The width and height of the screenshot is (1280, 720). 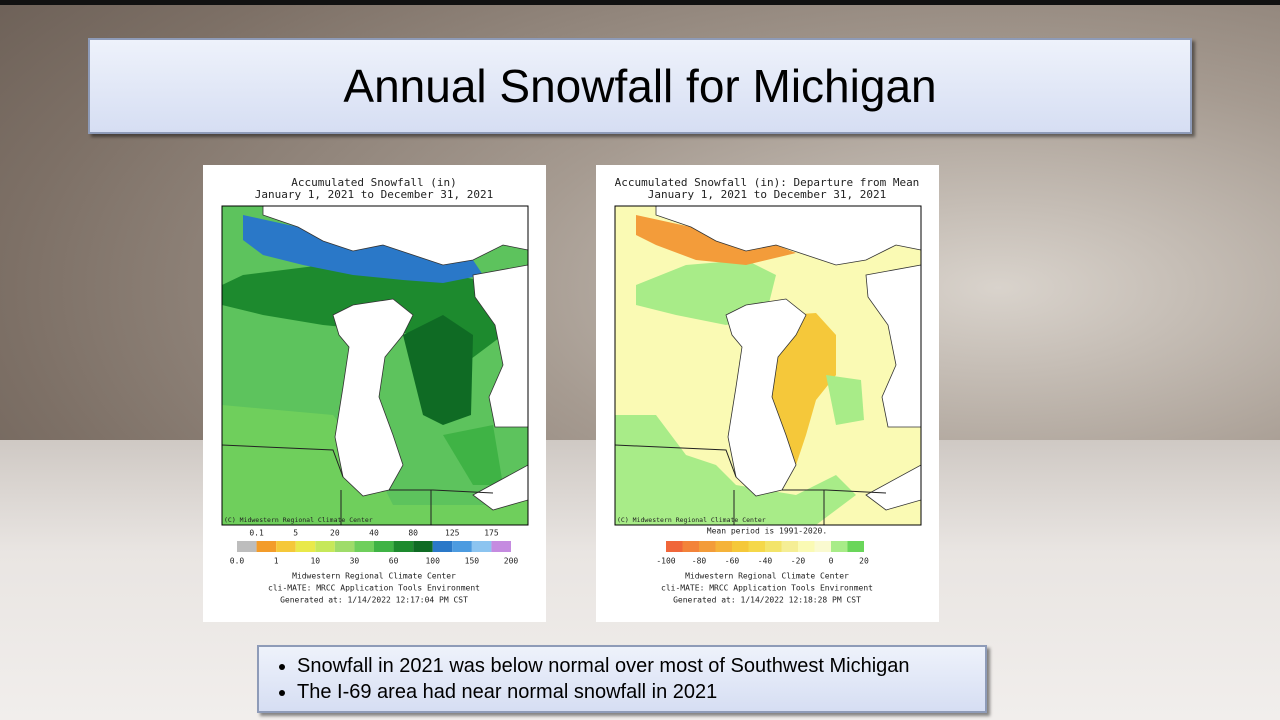 What do you see at coordinates (237, 561) in the screenshot?
I see `legend-label: 0.0` at bounding box center [237, 561].